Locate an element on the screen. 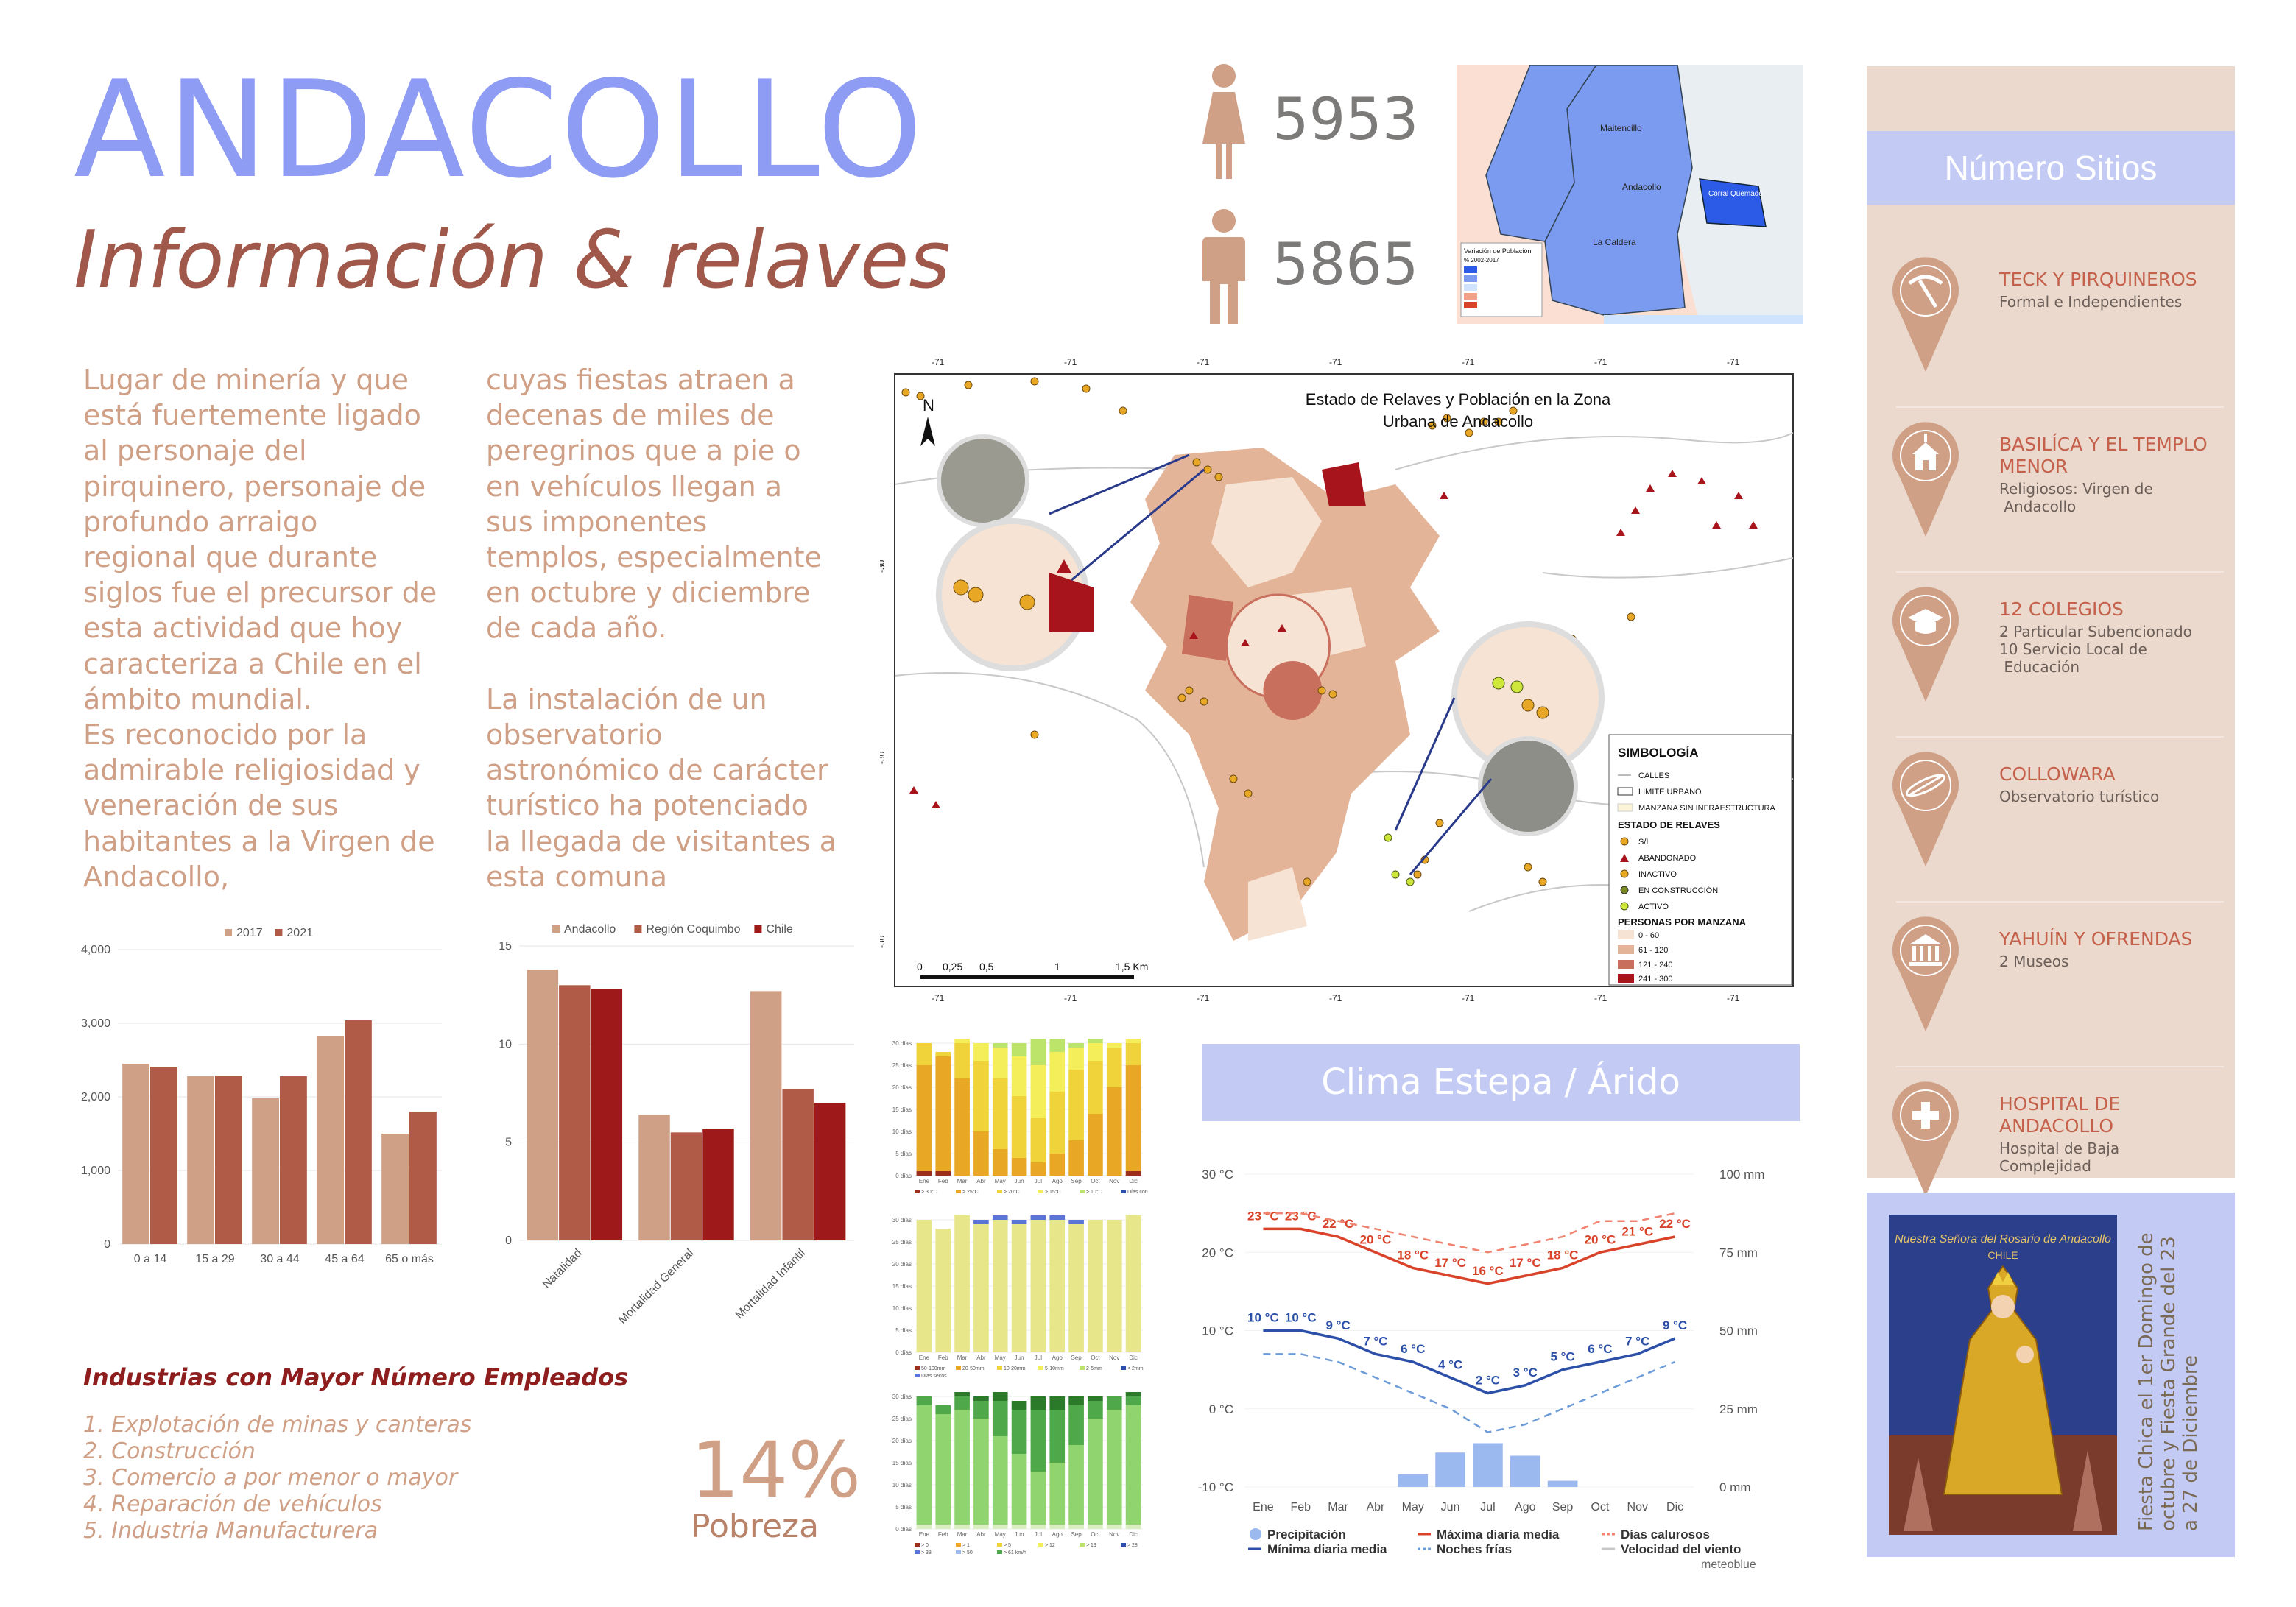 This screenshot has height=1607, width=2296. site-title: COLLOWARA is located at coordinates (2057, 774).